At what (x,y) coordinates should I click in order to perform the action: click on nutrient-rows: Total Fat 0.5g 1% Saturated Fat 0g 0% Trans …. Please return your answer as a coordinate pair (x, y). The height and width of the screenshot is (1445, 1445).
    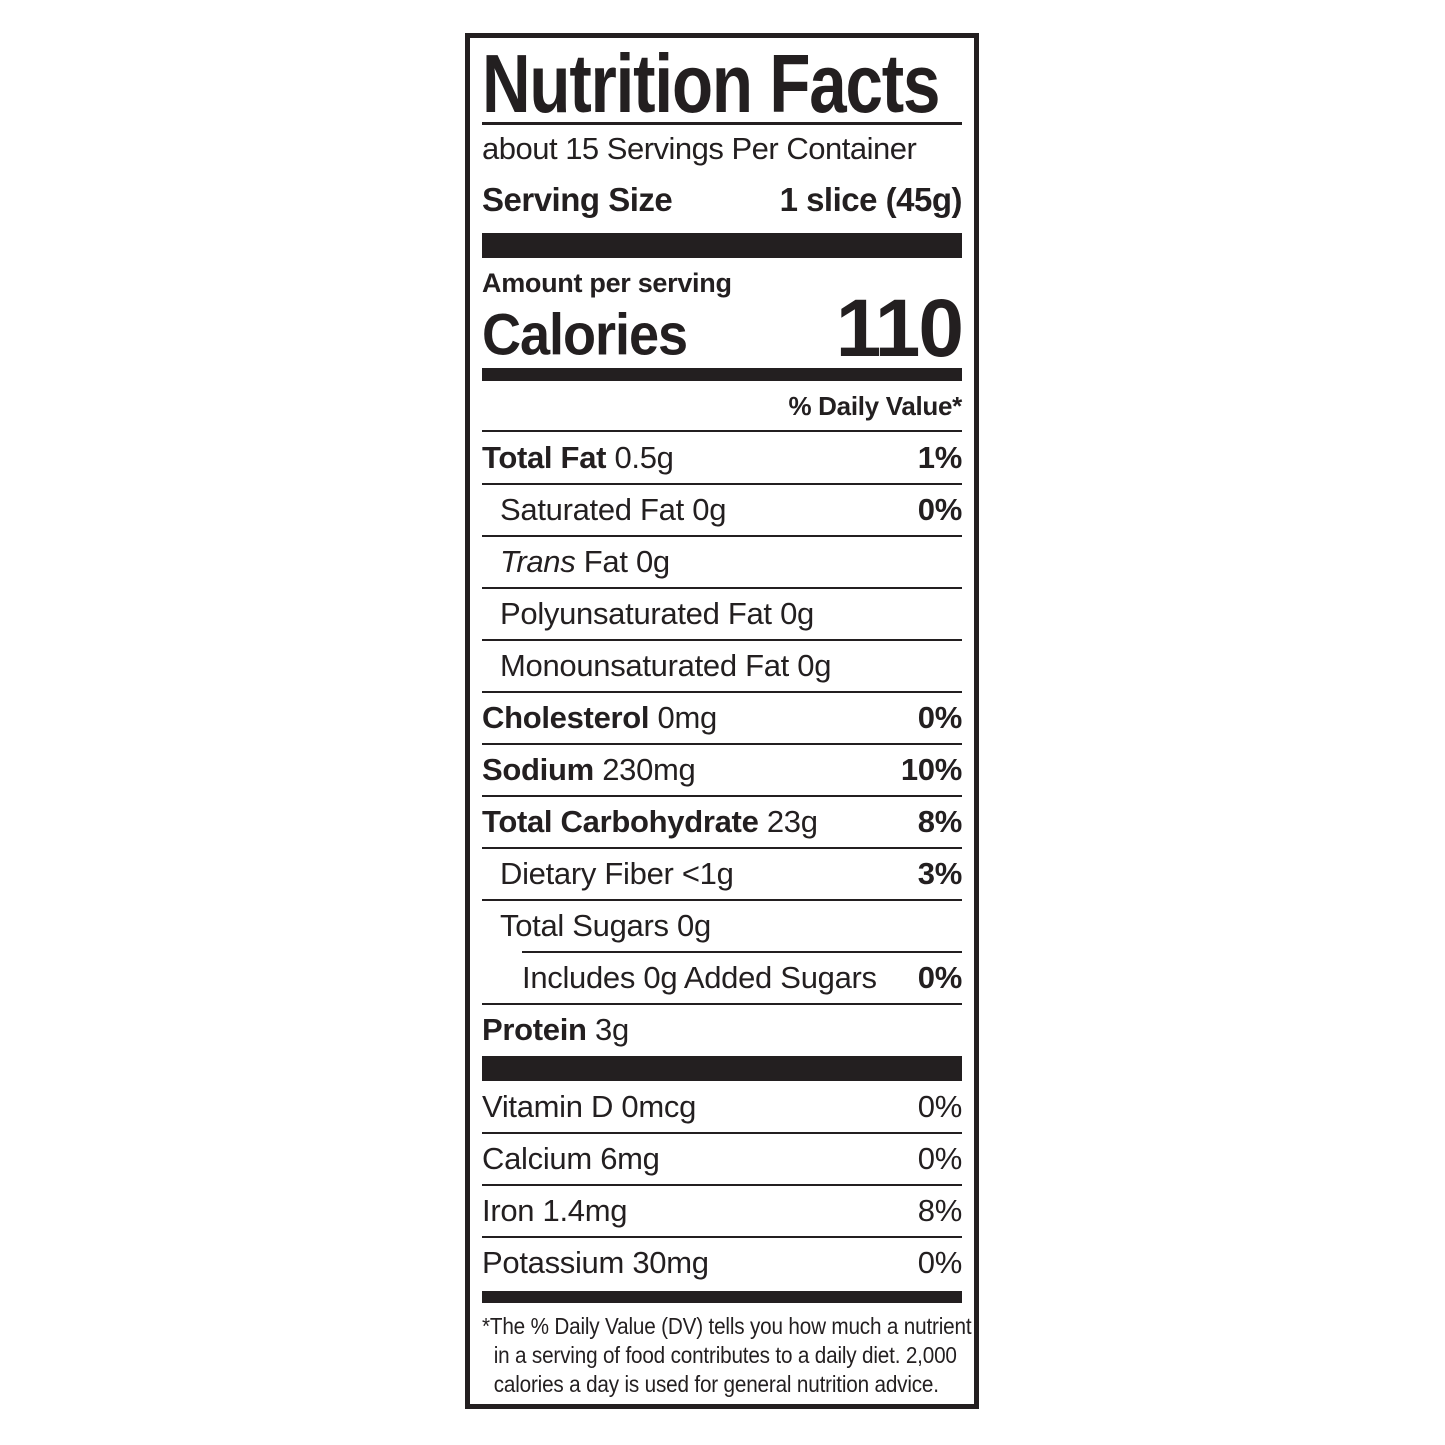
    Looking at the image, I should click on (722, 744).